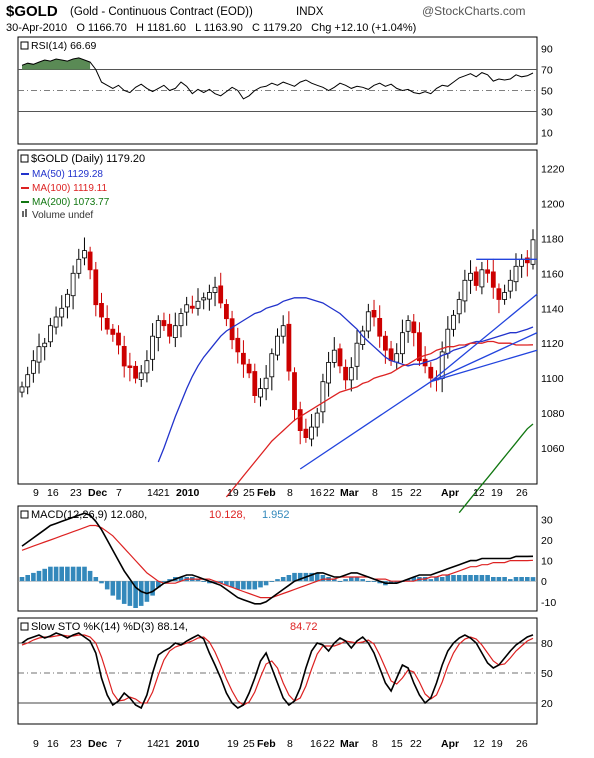 Image resolution: width=594 pixels, height=758 pixels. What do you see at coordinates (188, 493) in the screenshot?
I see `date-axis-label: 2010` at bounding box center [188, 493].